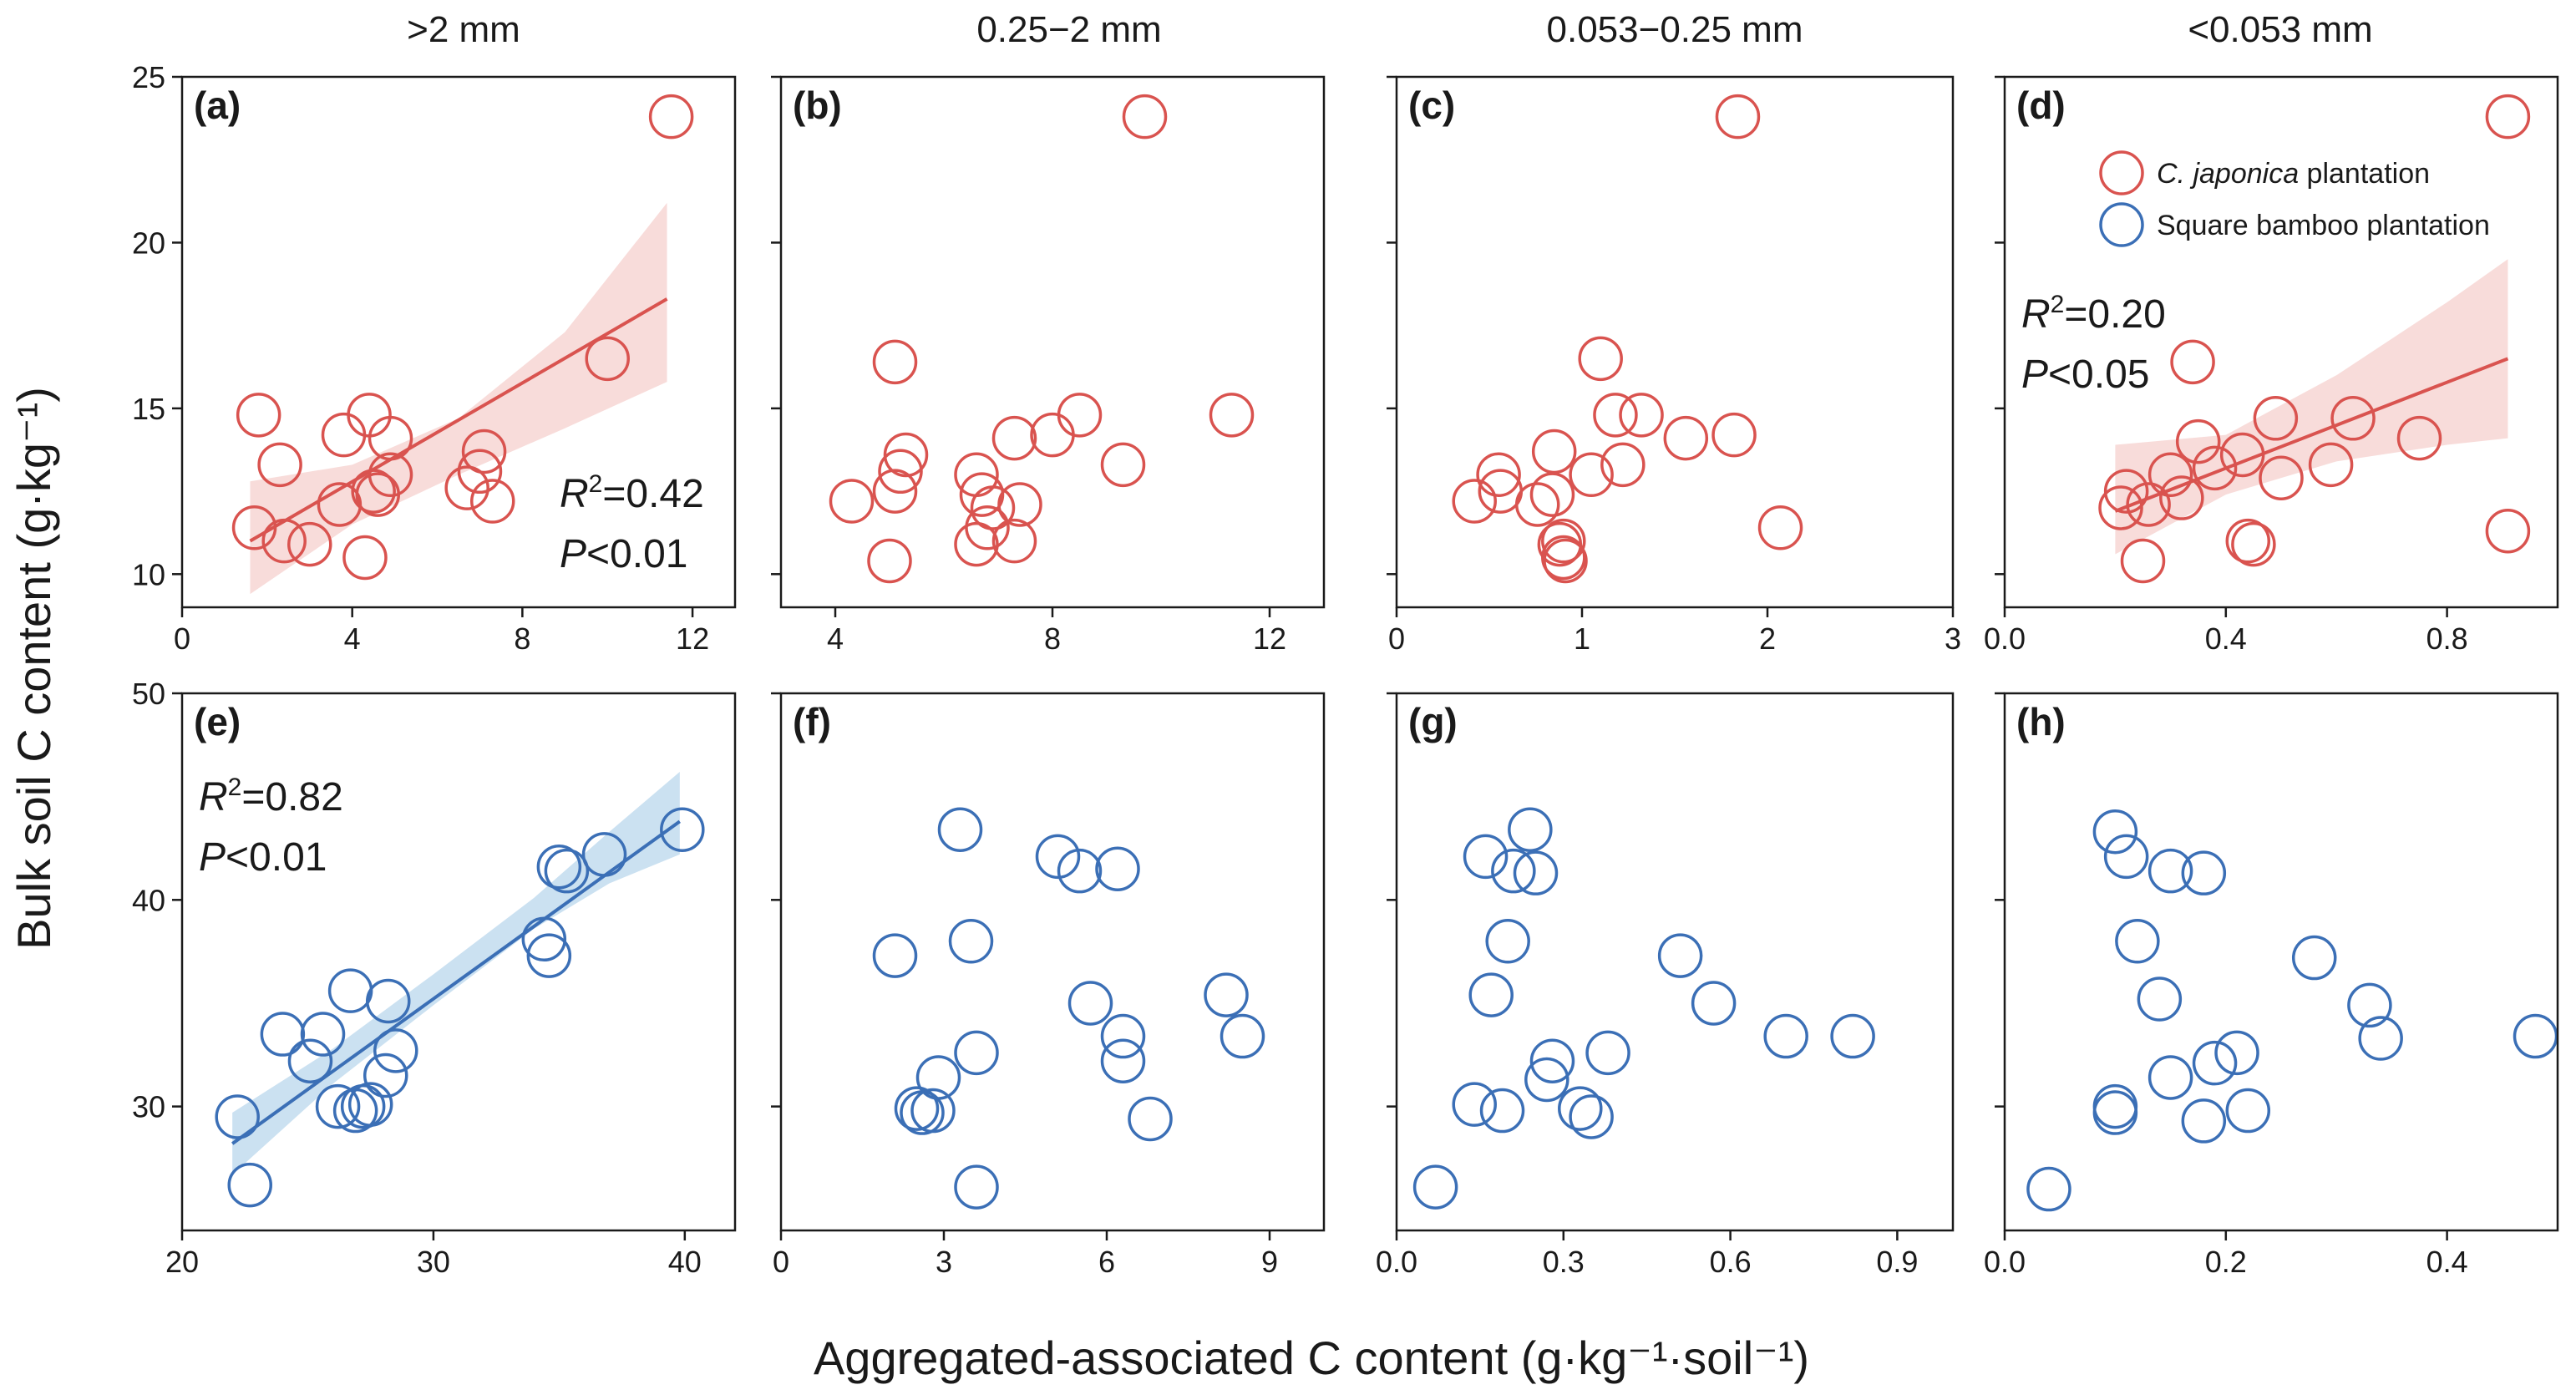 Image resolution: width=2576 pixels, height=1395 pixels. I want to click on confidence-band, so click(2311, 407).